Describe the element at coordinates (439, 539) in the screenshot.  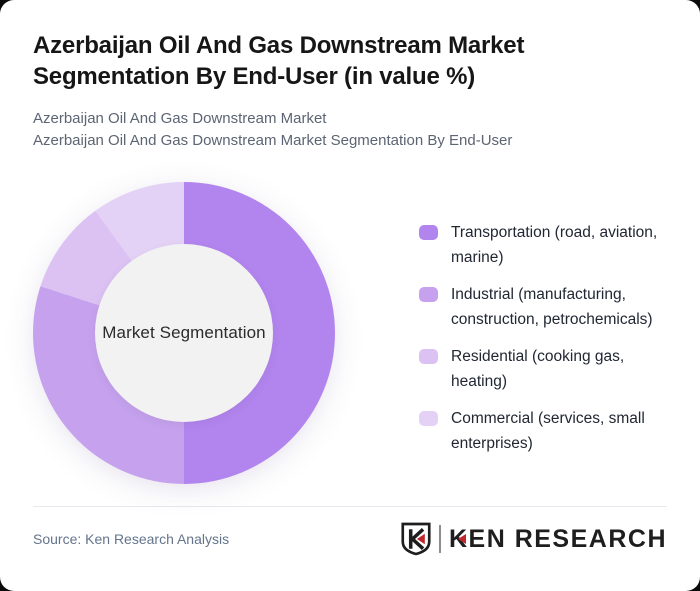
I see `logo-divider` at that location.